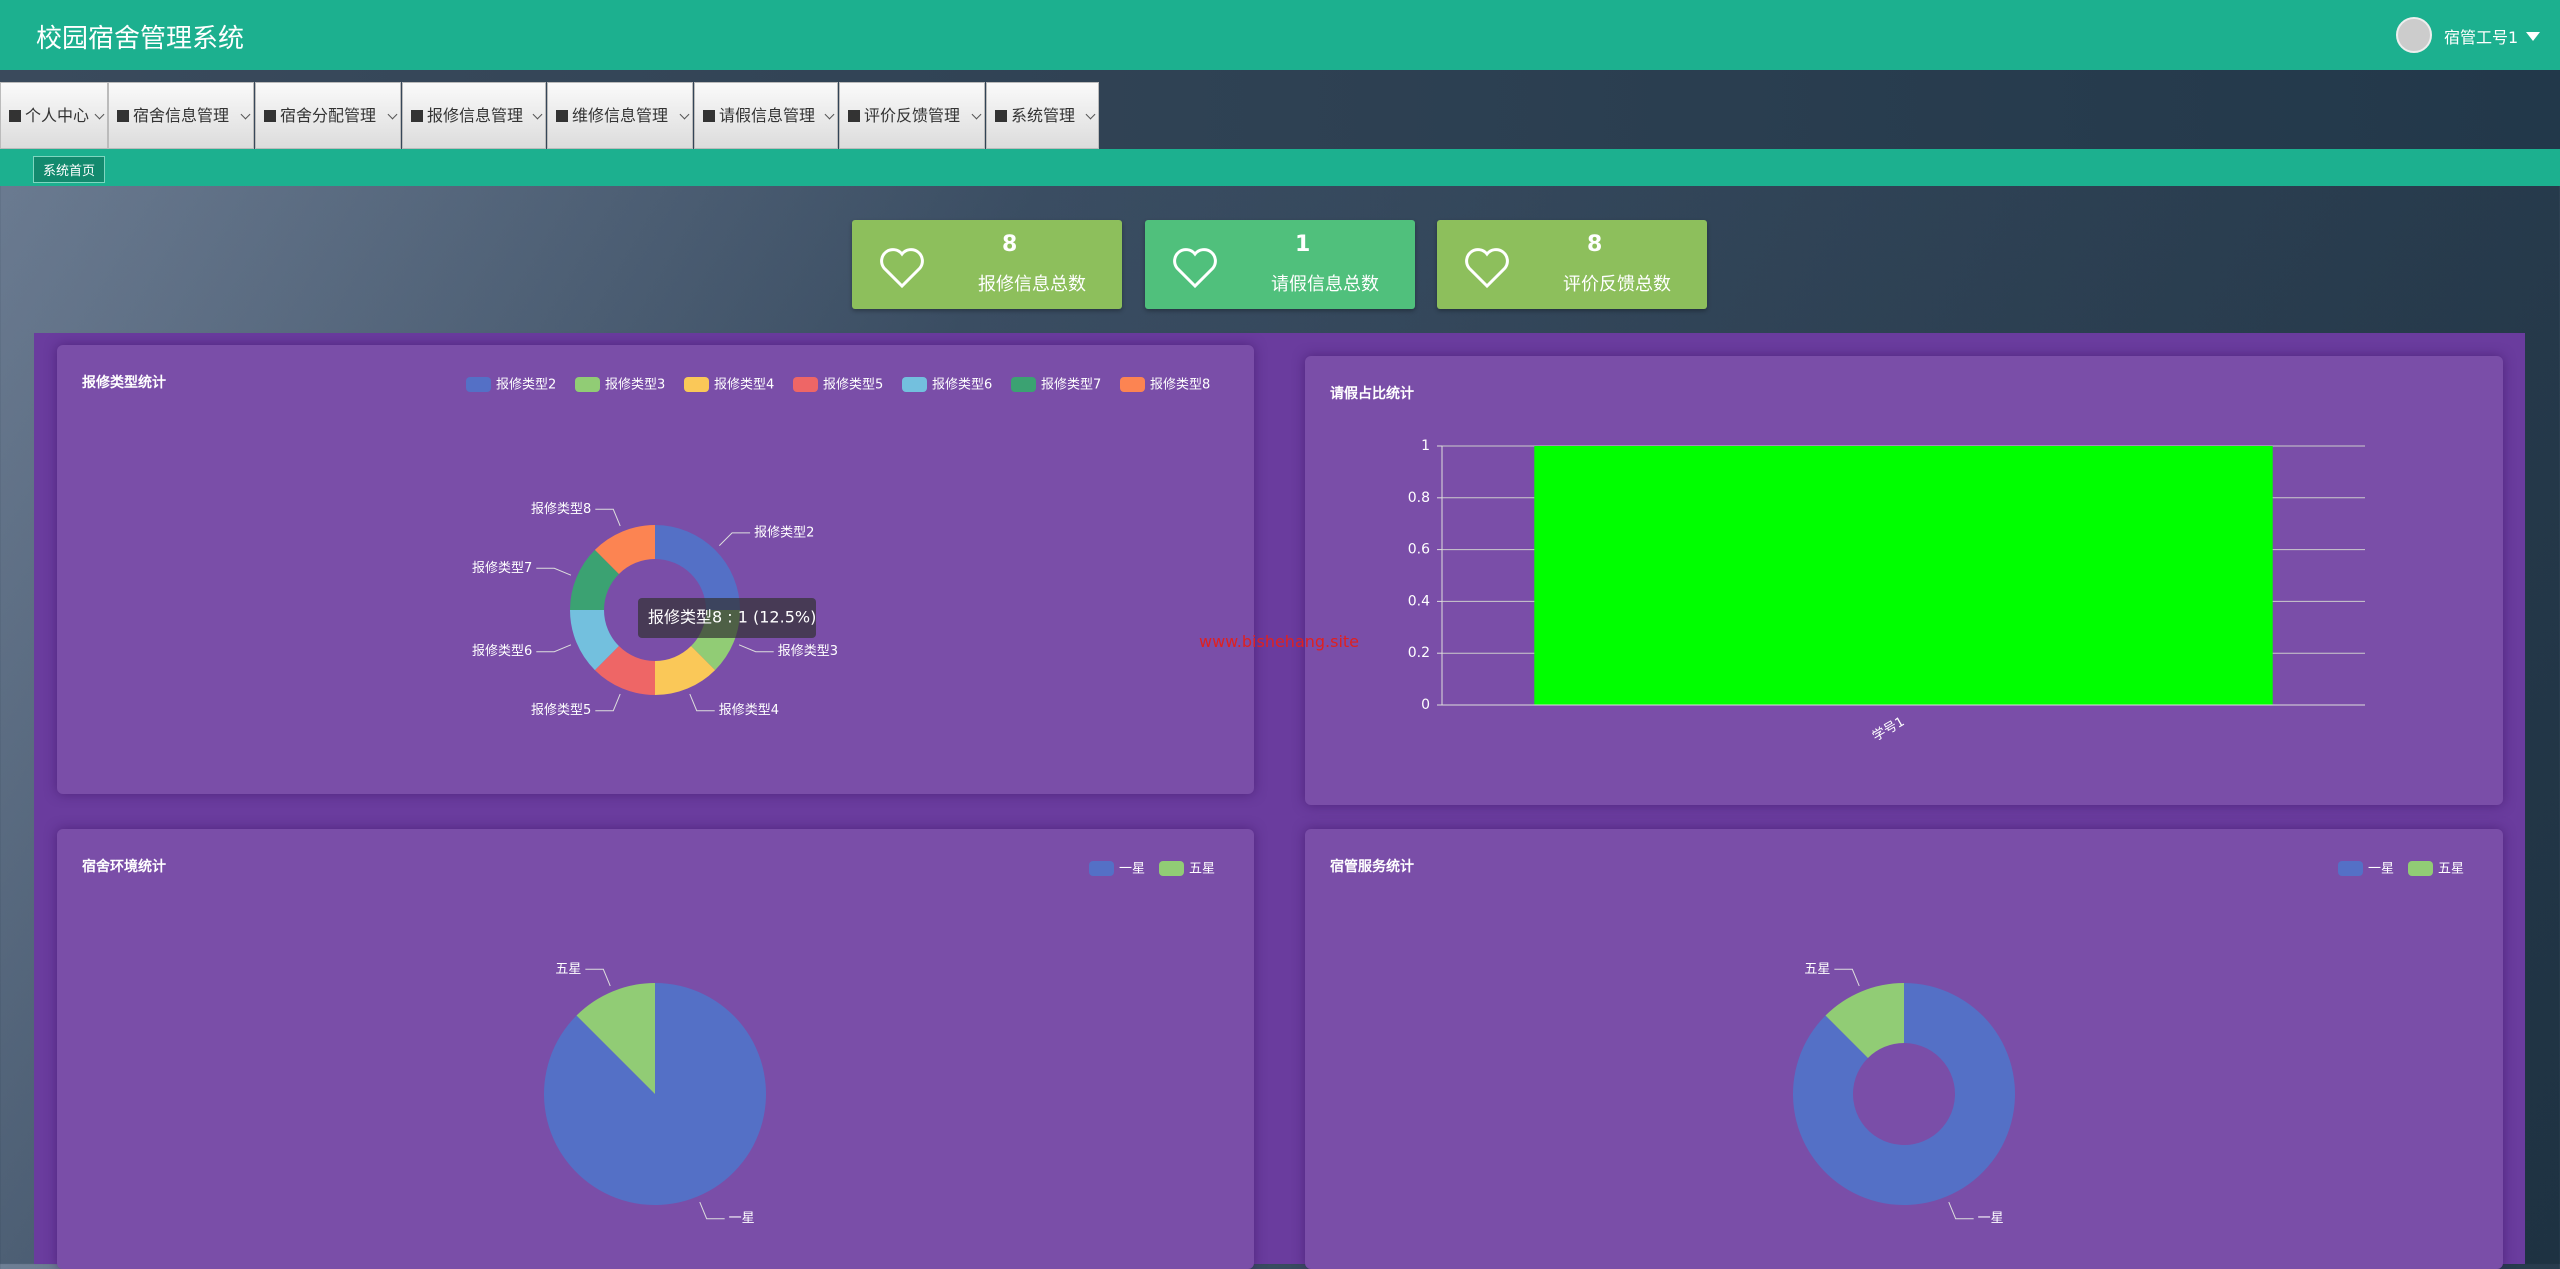  What do you see at coordinates (2414, 35) in the screenshot?
I see `avatar` at bounding box center [2414, 35].